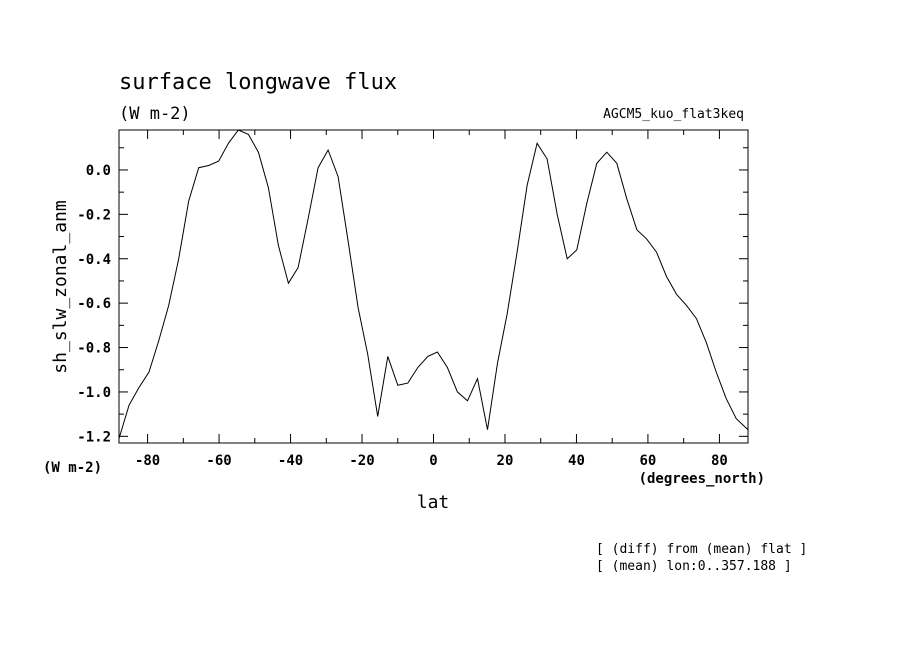 The width and height of the screenshot is (904, 654). Describe the element at coordinates (673, 114) in the screenshot. I see `dataset-label: AGCM5_kuo_flat3keq` at that location.